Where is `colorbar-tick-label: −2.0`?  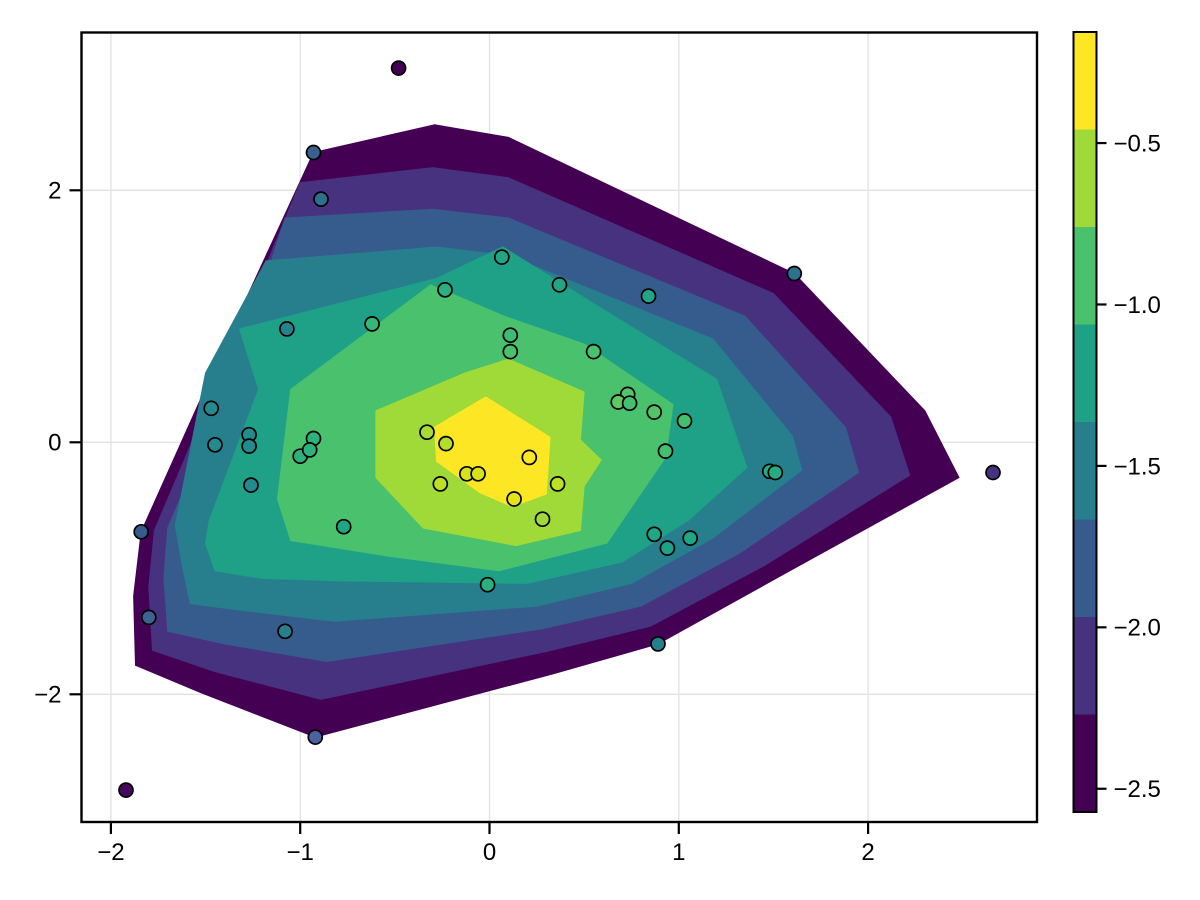 colorbar-tick-label: −2.0 is located at coordinates (1137, 628).